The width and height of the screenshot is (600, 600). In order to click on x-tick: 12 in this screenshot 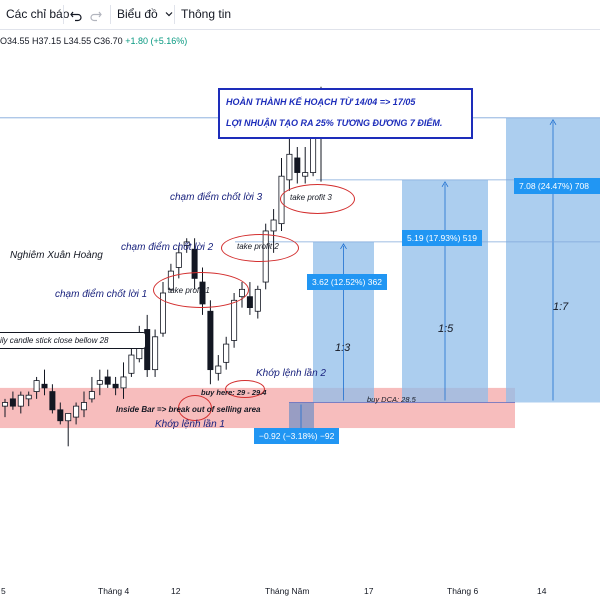, I will do `click(176, 591)`.